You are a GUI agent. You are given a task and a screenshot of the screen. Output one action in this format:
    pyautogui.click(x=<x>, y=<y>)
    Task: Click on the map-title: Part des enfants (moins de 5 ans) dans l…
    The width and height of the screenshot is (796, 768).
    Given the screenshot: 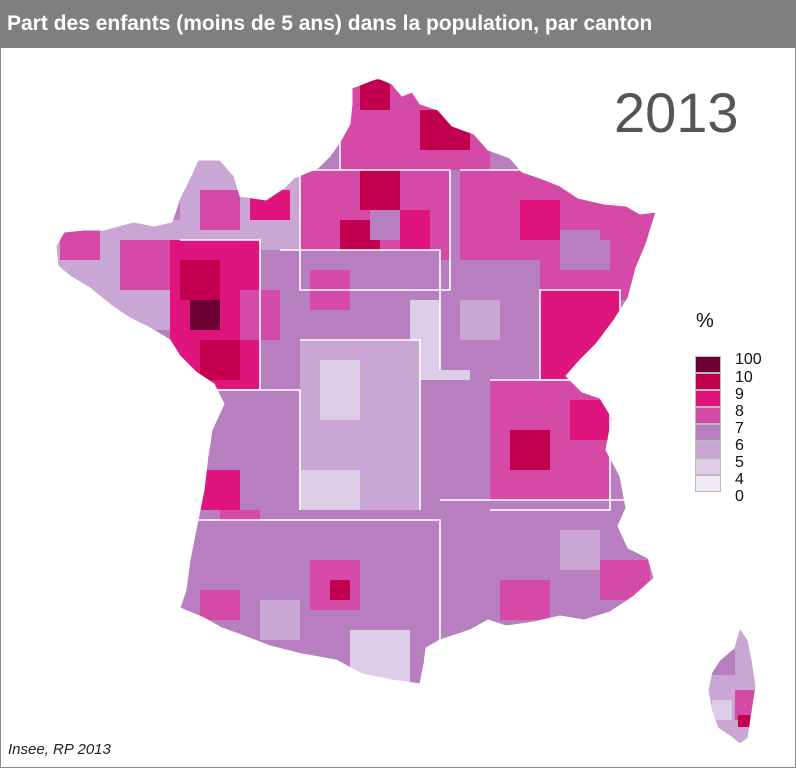 What is the action you would take?
    pyautogui.click(x=398, y=24)
    